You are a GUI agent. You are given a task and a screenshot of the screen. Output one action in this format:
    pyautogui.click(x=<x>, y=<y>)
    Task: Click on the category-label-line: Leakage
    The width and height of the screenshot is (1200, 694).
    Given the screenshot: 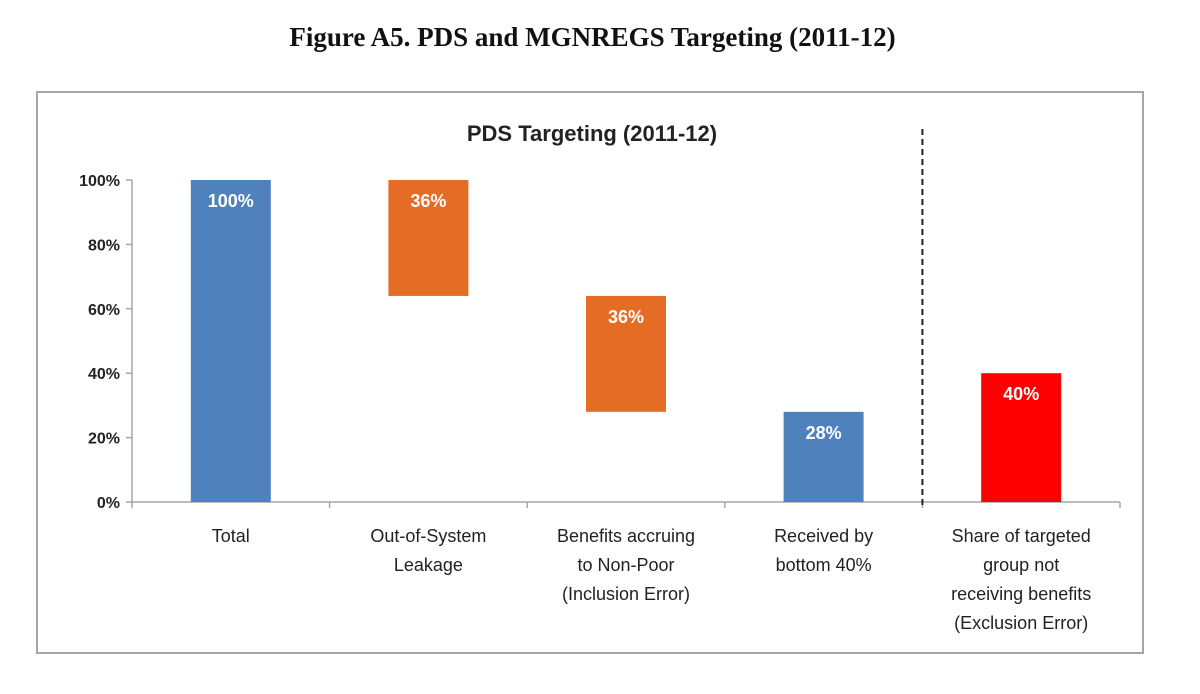 What is the action you would take?
    pyautogui.click(x=428, y=565)
    